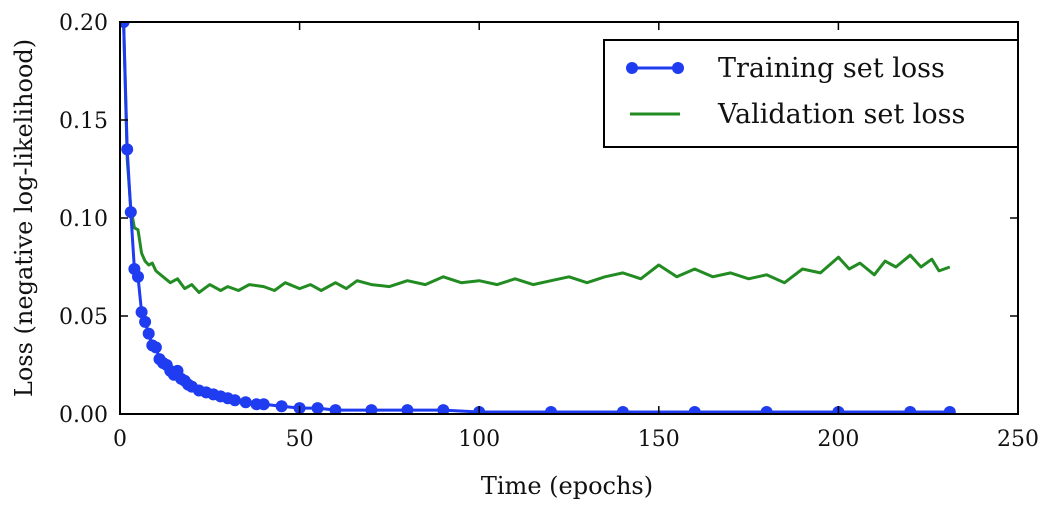  I want to click on y-axis-label: Loss (negative log-likelihood), so click(24, 218).